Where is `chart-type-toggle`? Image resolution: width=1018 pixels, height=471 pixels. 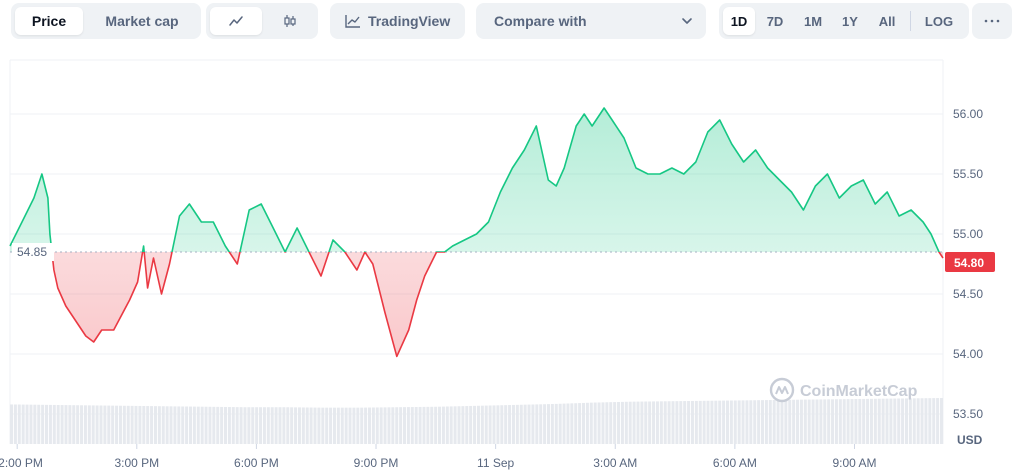
chart-type-toggle is located at coordinates (262, 21).